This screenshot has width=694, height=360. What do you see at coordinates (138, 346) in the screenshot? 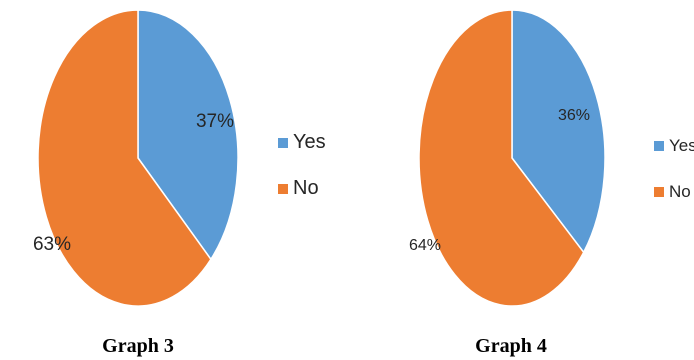
I see `graph-3-caption: Graph 3` at bounding box center [138, 346].